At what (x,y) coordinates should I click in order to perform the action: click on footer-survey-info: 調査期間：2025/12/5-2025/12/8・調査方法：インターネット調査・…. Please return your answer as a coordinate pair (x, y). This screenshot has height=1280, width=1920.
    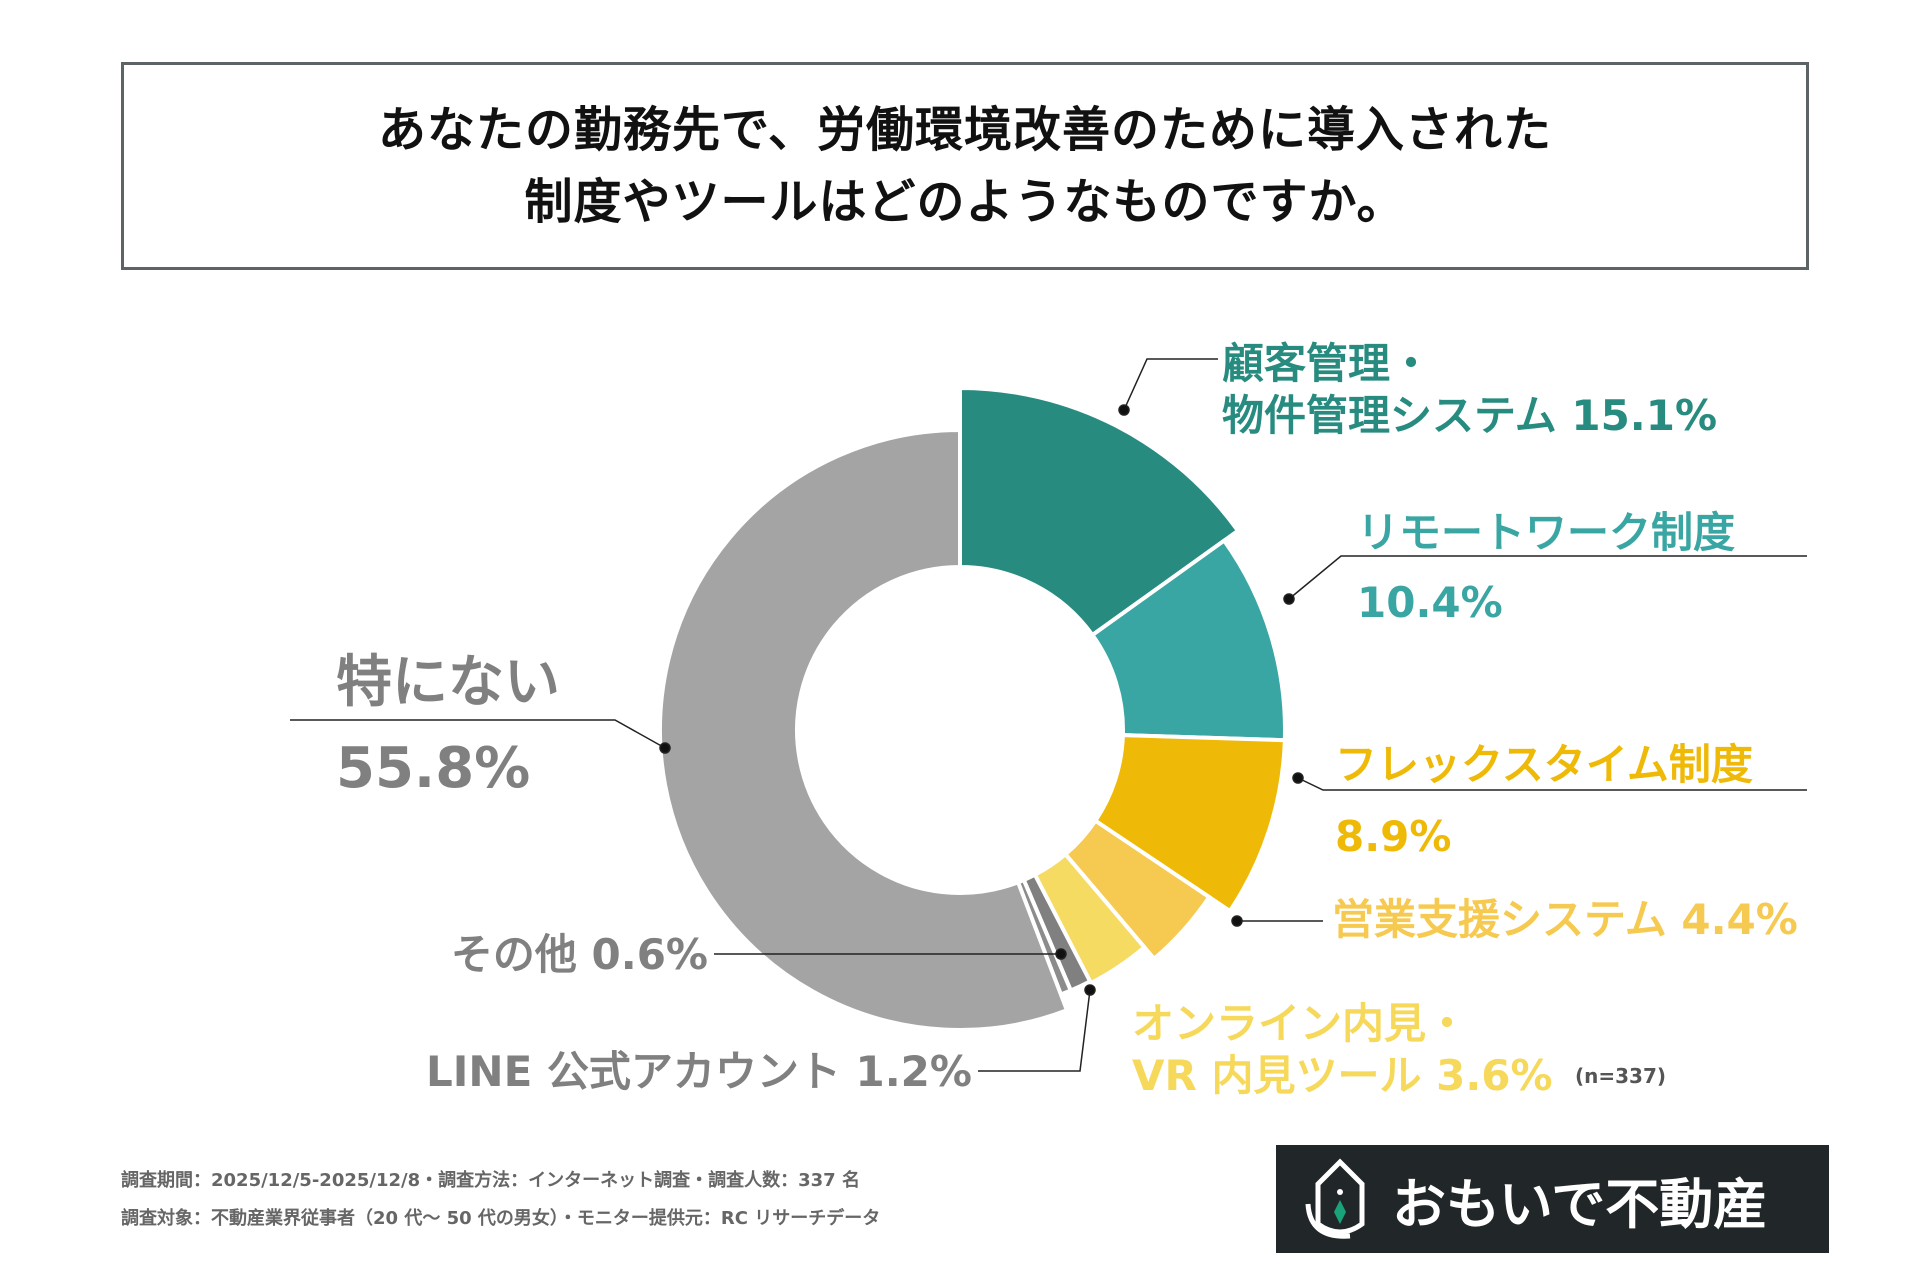
    Looking at the image, I should click on (490, 1180).